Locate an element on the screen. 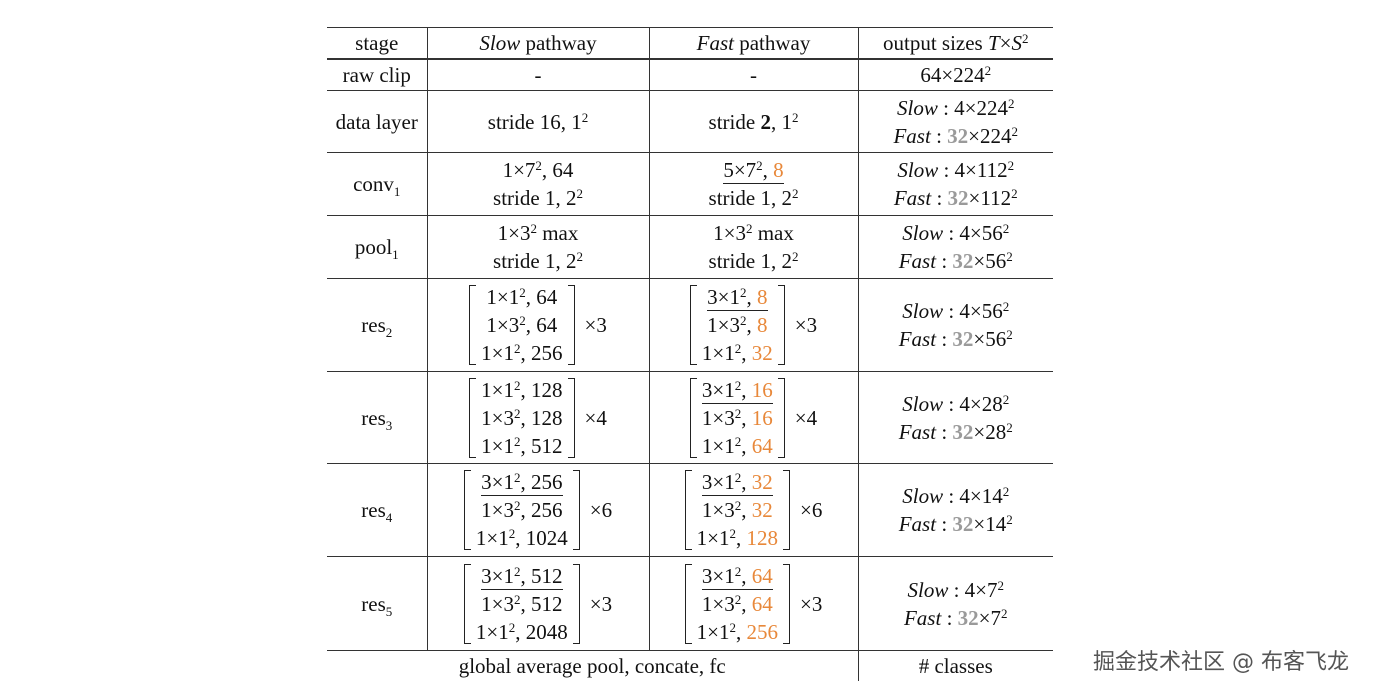  cell-line: 3×12, 8 is located at coordinates (737, 297).